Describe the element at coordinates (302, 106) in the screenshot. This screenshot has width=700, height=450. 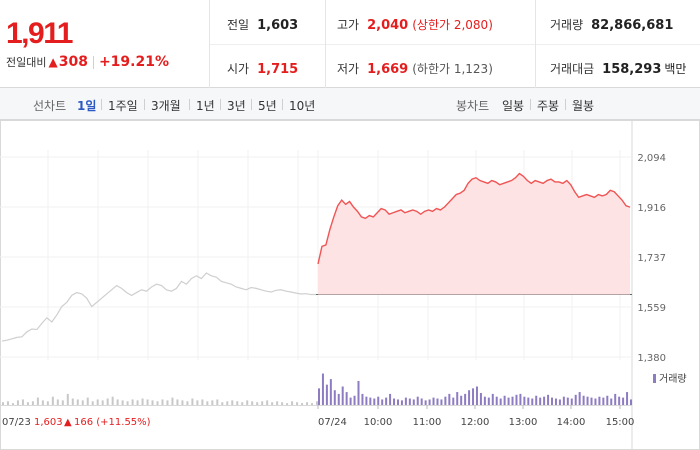
I see `tab-10year: 10년` at that location.